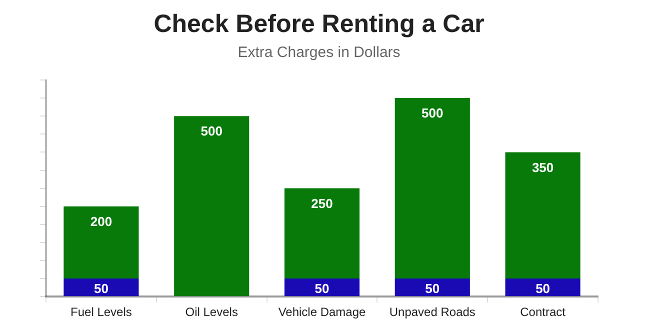 This screenshot has width=658, height=331. What do you see at coordinates (211, 312) in the screenshot?
I see `x-tick-label: Oil Levels` at bounding box center [211, 312].